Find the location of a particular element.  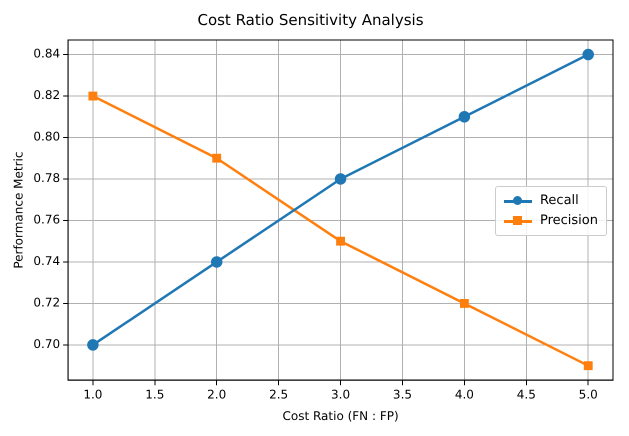

y-tick-label: 0.80 is located at coordinates (46, 137).